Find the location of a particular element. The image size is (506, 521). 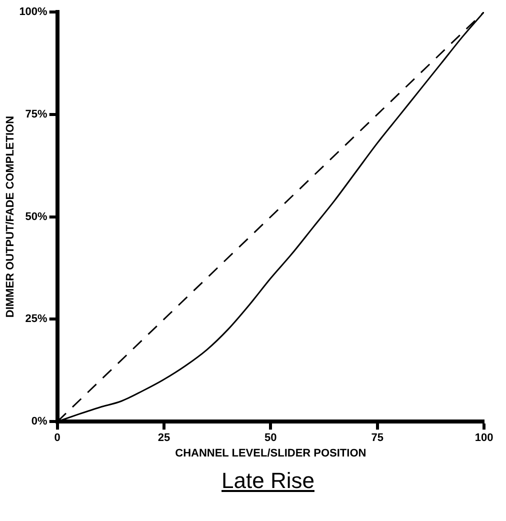

y-tick-label: 25% is located at coordinates (36, 319).